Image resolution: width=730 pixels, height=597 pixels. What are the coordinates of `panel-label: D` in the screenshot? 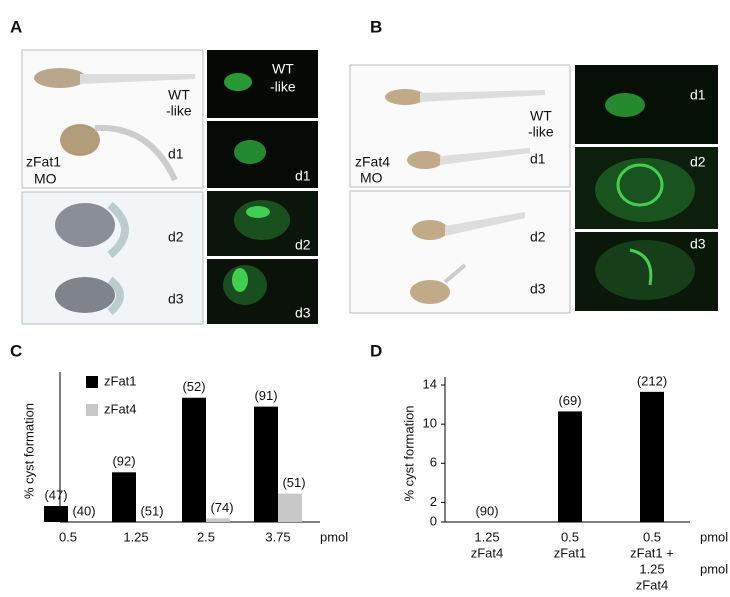 It's located at (376, 350).